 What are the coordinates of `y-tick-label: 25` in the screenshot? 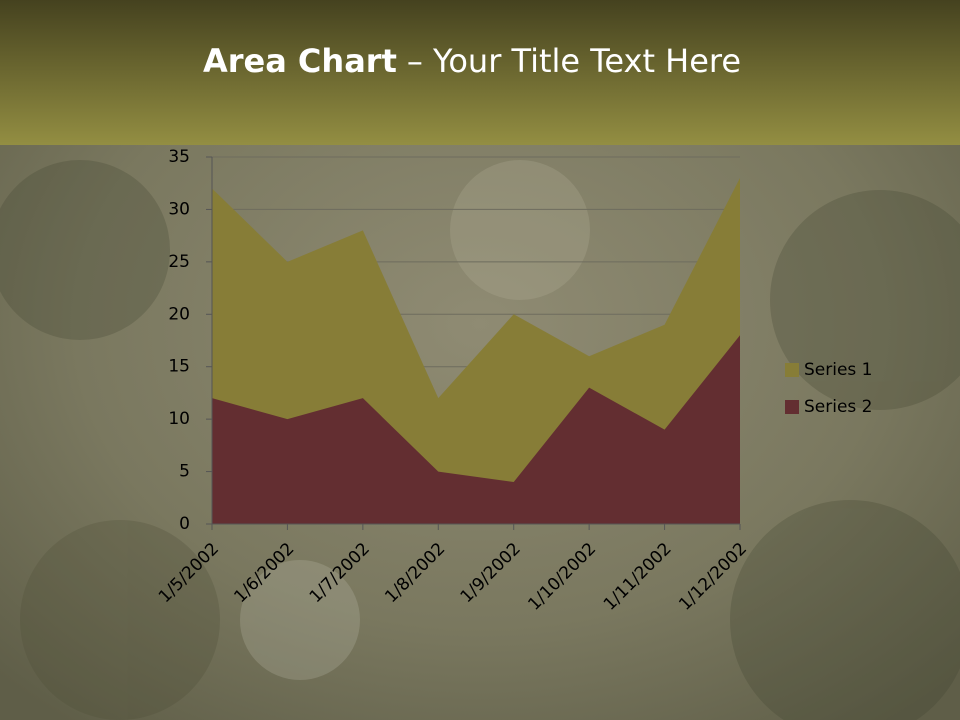 It's located at (179, 262).